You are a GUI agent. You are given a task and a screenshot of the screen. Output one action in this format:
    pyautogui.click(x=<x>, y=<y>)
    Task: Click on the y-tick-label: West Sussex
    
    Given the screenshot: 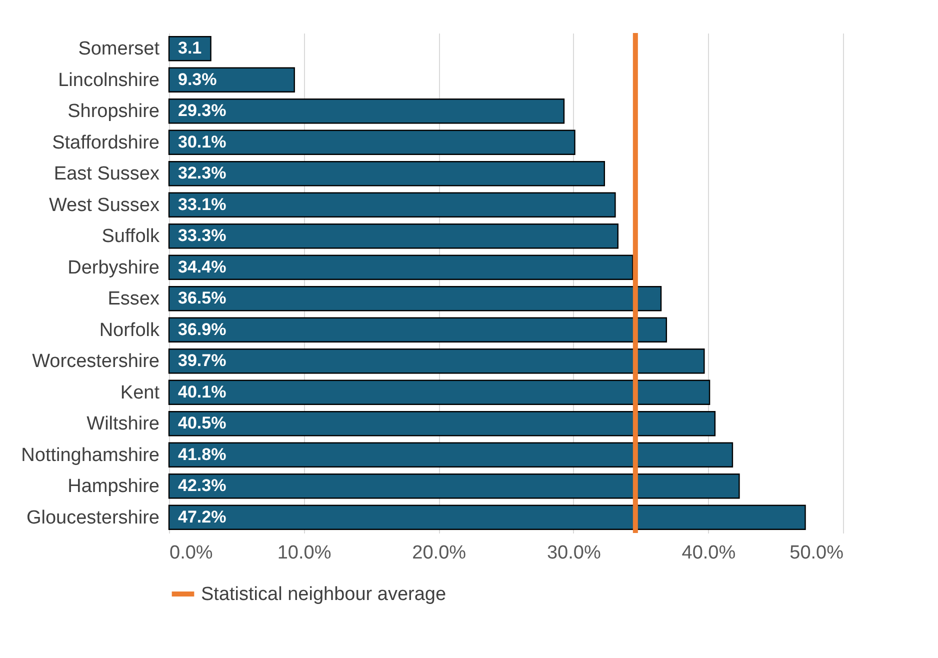 What is the action you would take?
    pyautogui.click(x=104, y=205)
    